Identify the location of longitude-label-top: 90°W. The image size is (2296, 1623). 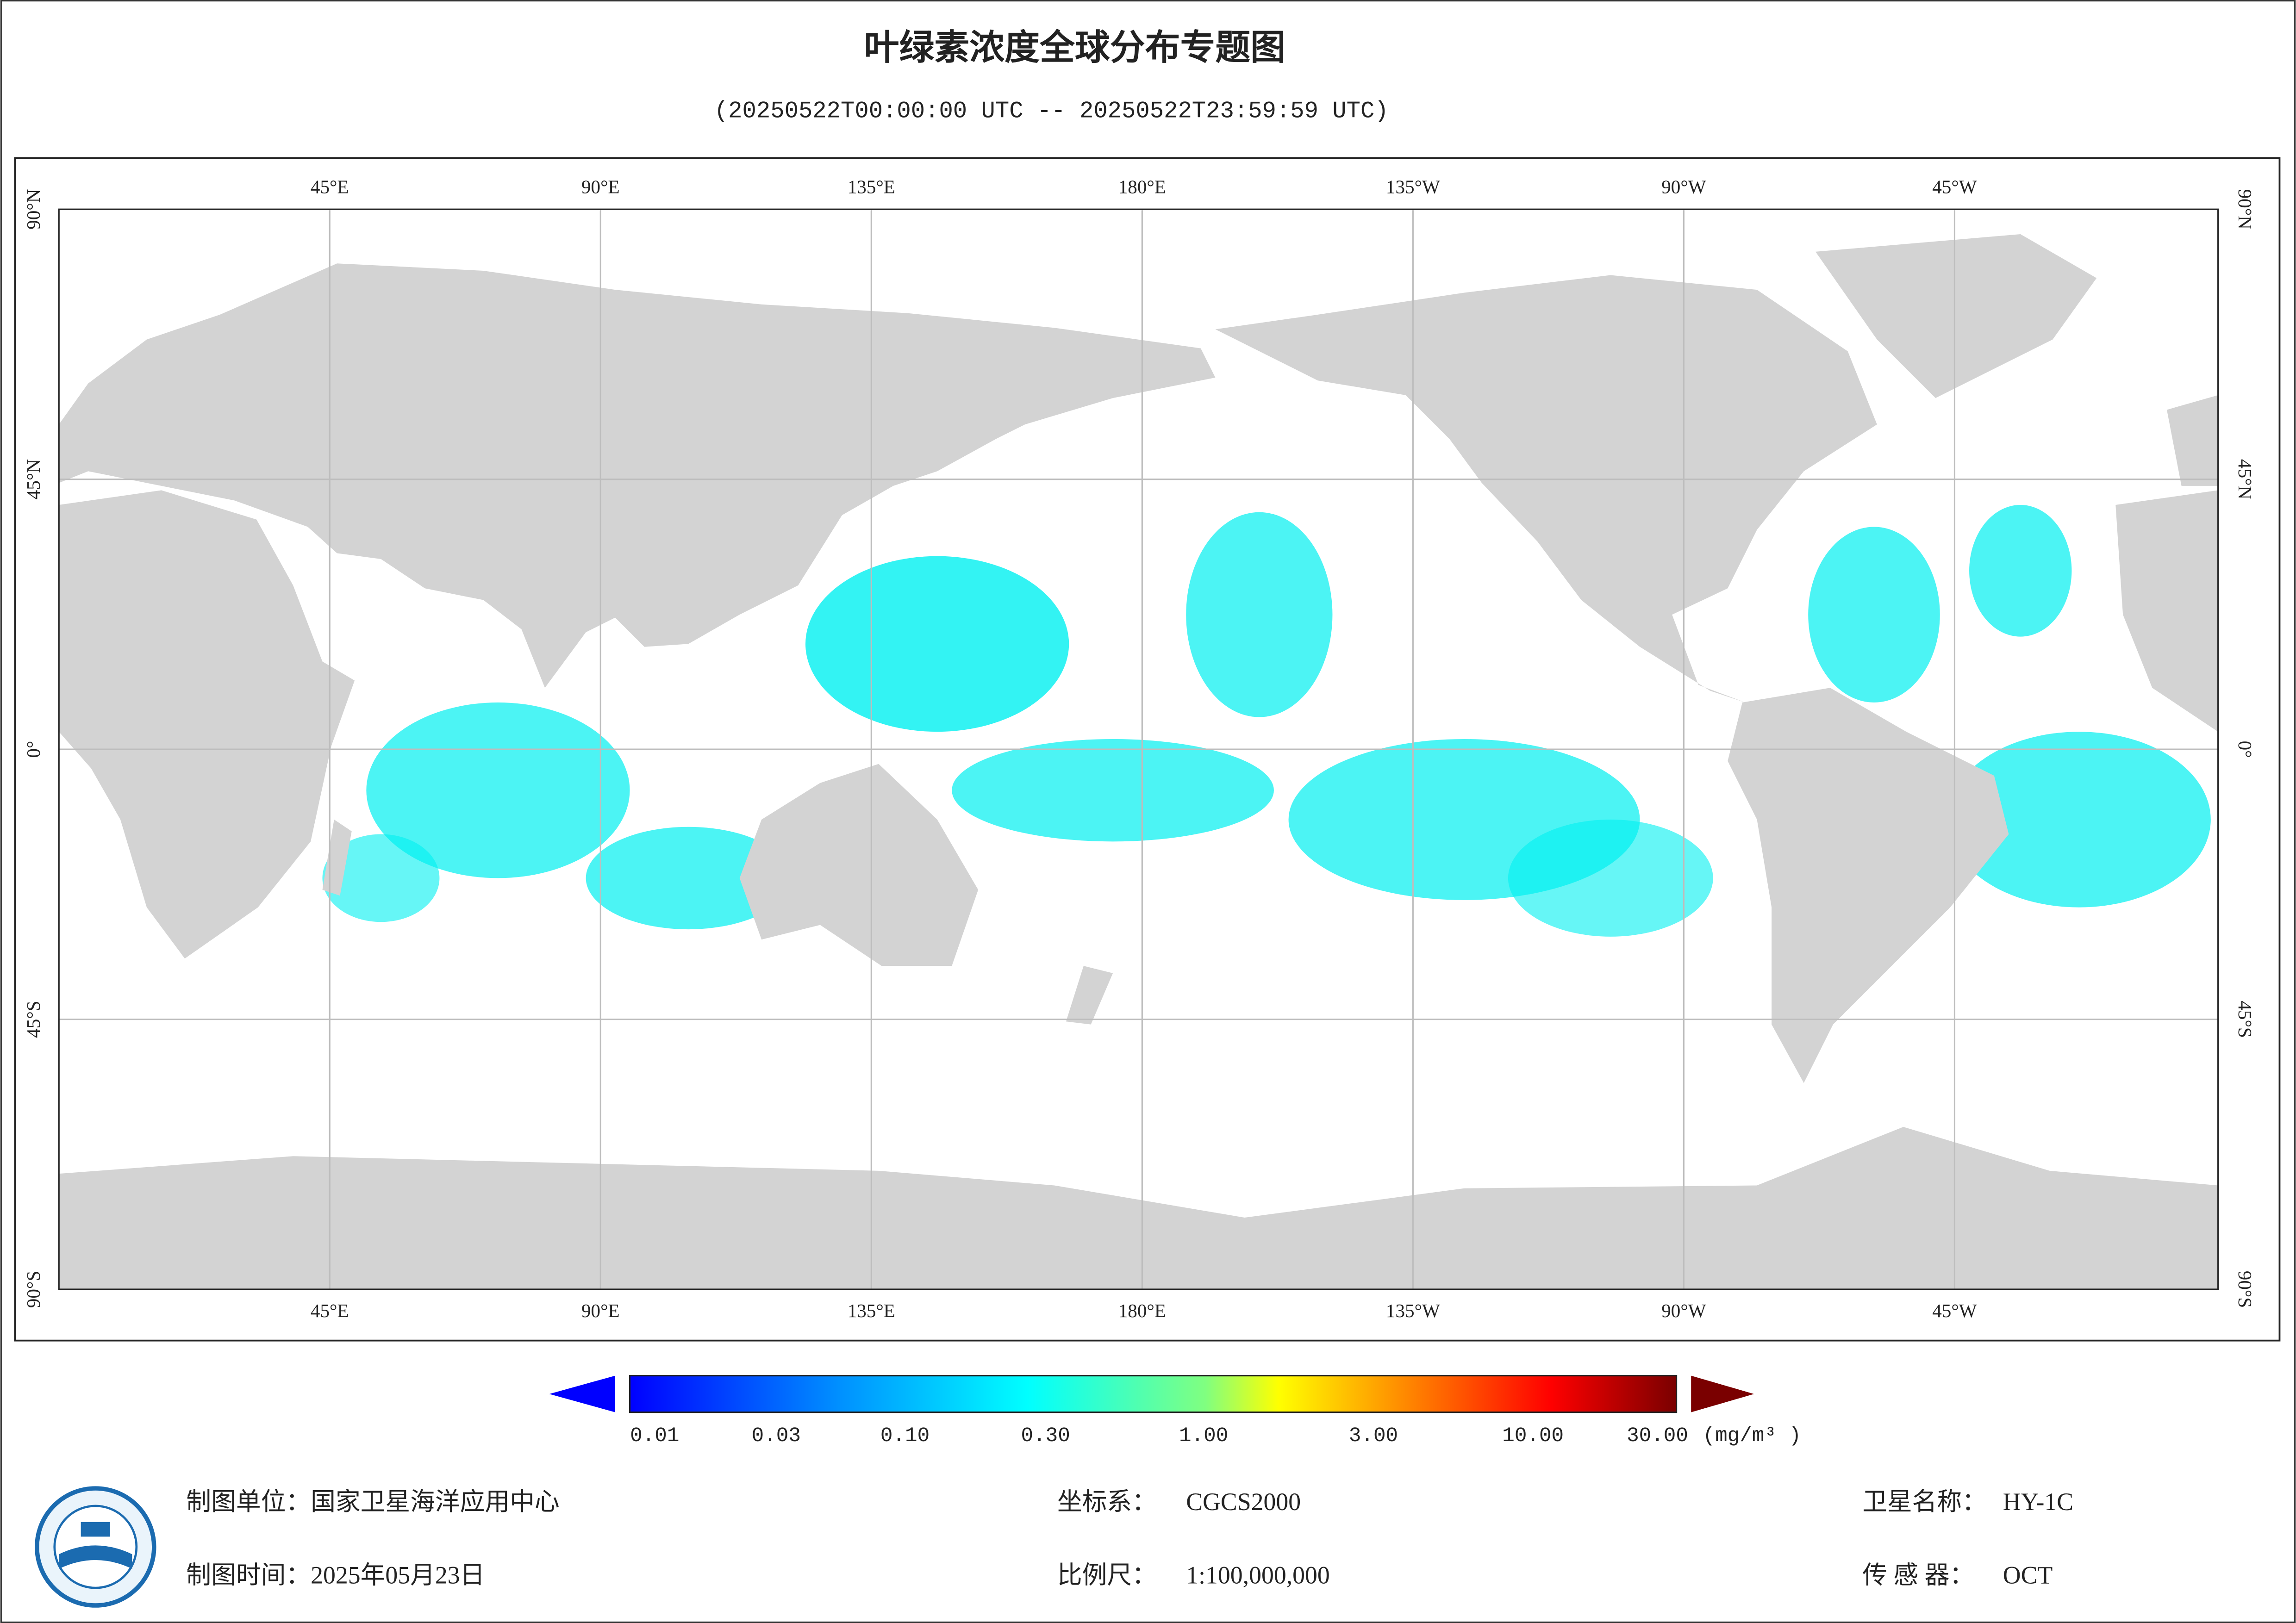
(1683, 186).